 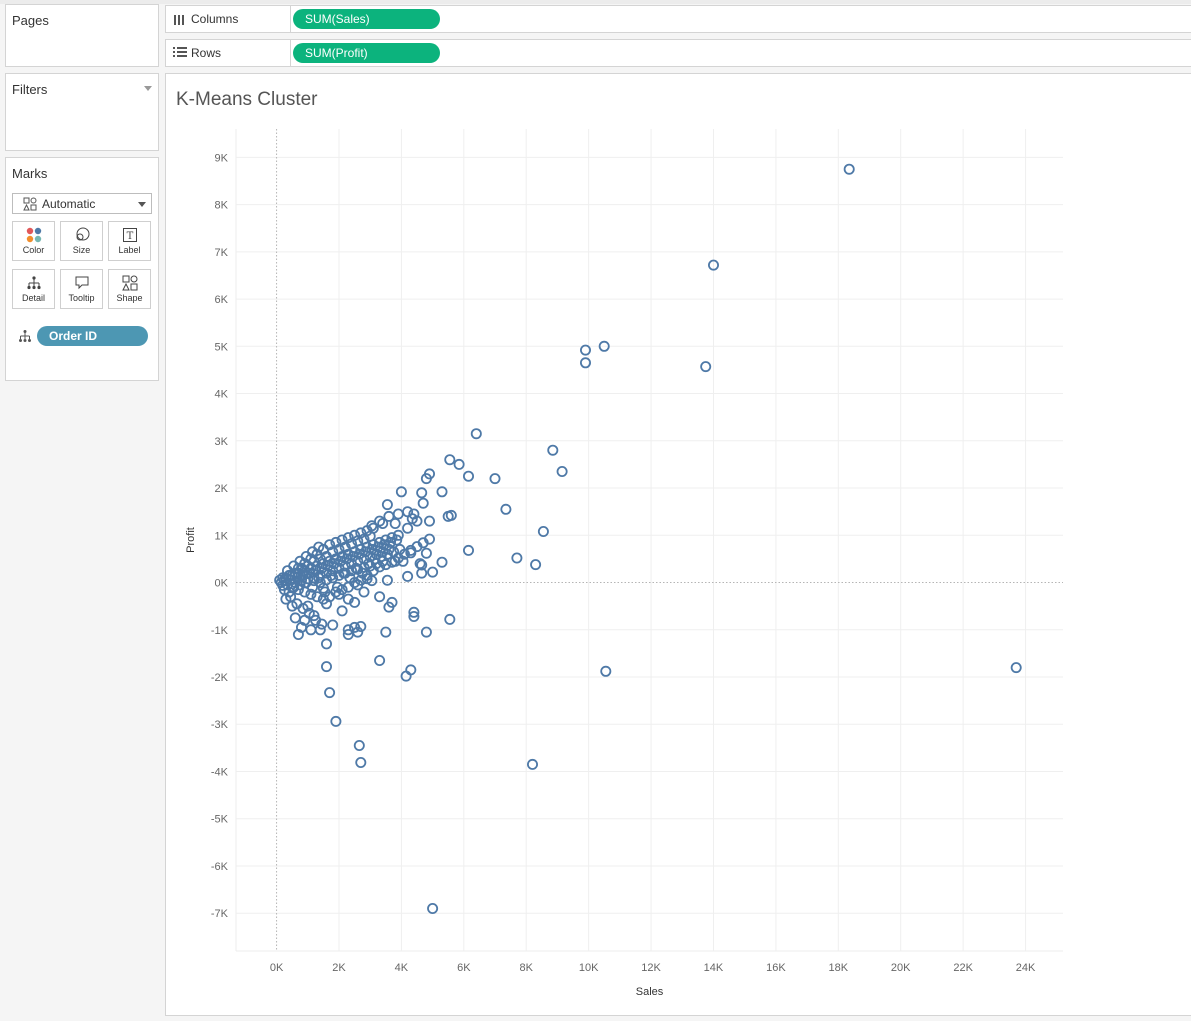 I want to click on sum-sales-pill: SUM(Sales), so click(x=366, y=19).